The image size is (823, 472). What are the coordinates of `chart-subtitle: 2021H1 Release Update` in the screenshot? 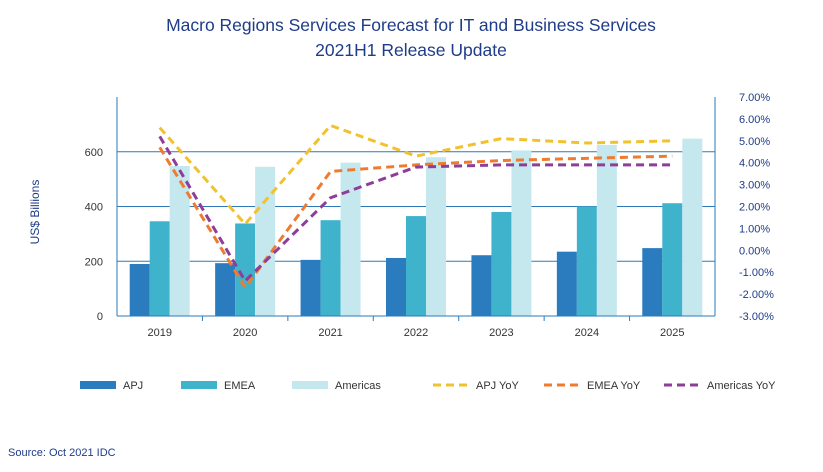 It's located at (411, 50).